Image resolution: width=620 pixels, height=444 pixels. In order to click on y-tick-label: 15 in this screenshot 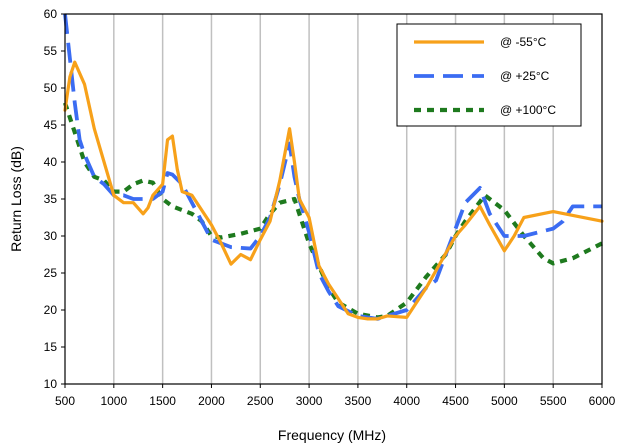, I will do `click(51, 347)`.